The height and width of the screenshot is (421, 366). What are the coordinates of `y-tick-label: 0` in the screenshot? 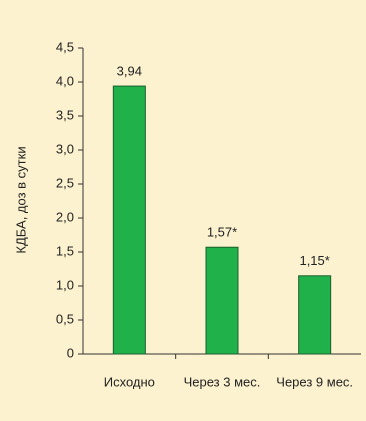 It's located at (70, 352).